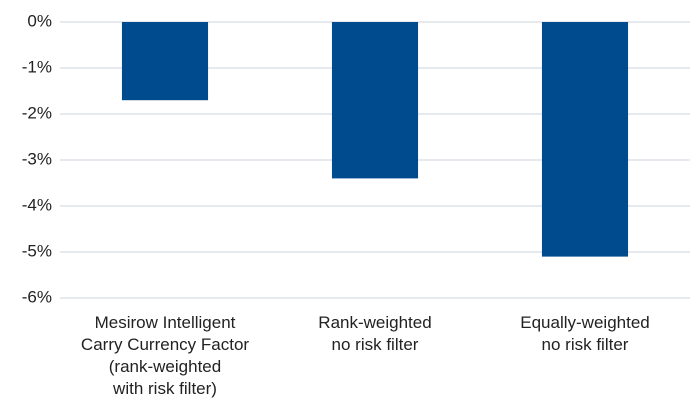 The image size is (700, 411). I want to click on y-tick-label: -6%, so click(37, 296).